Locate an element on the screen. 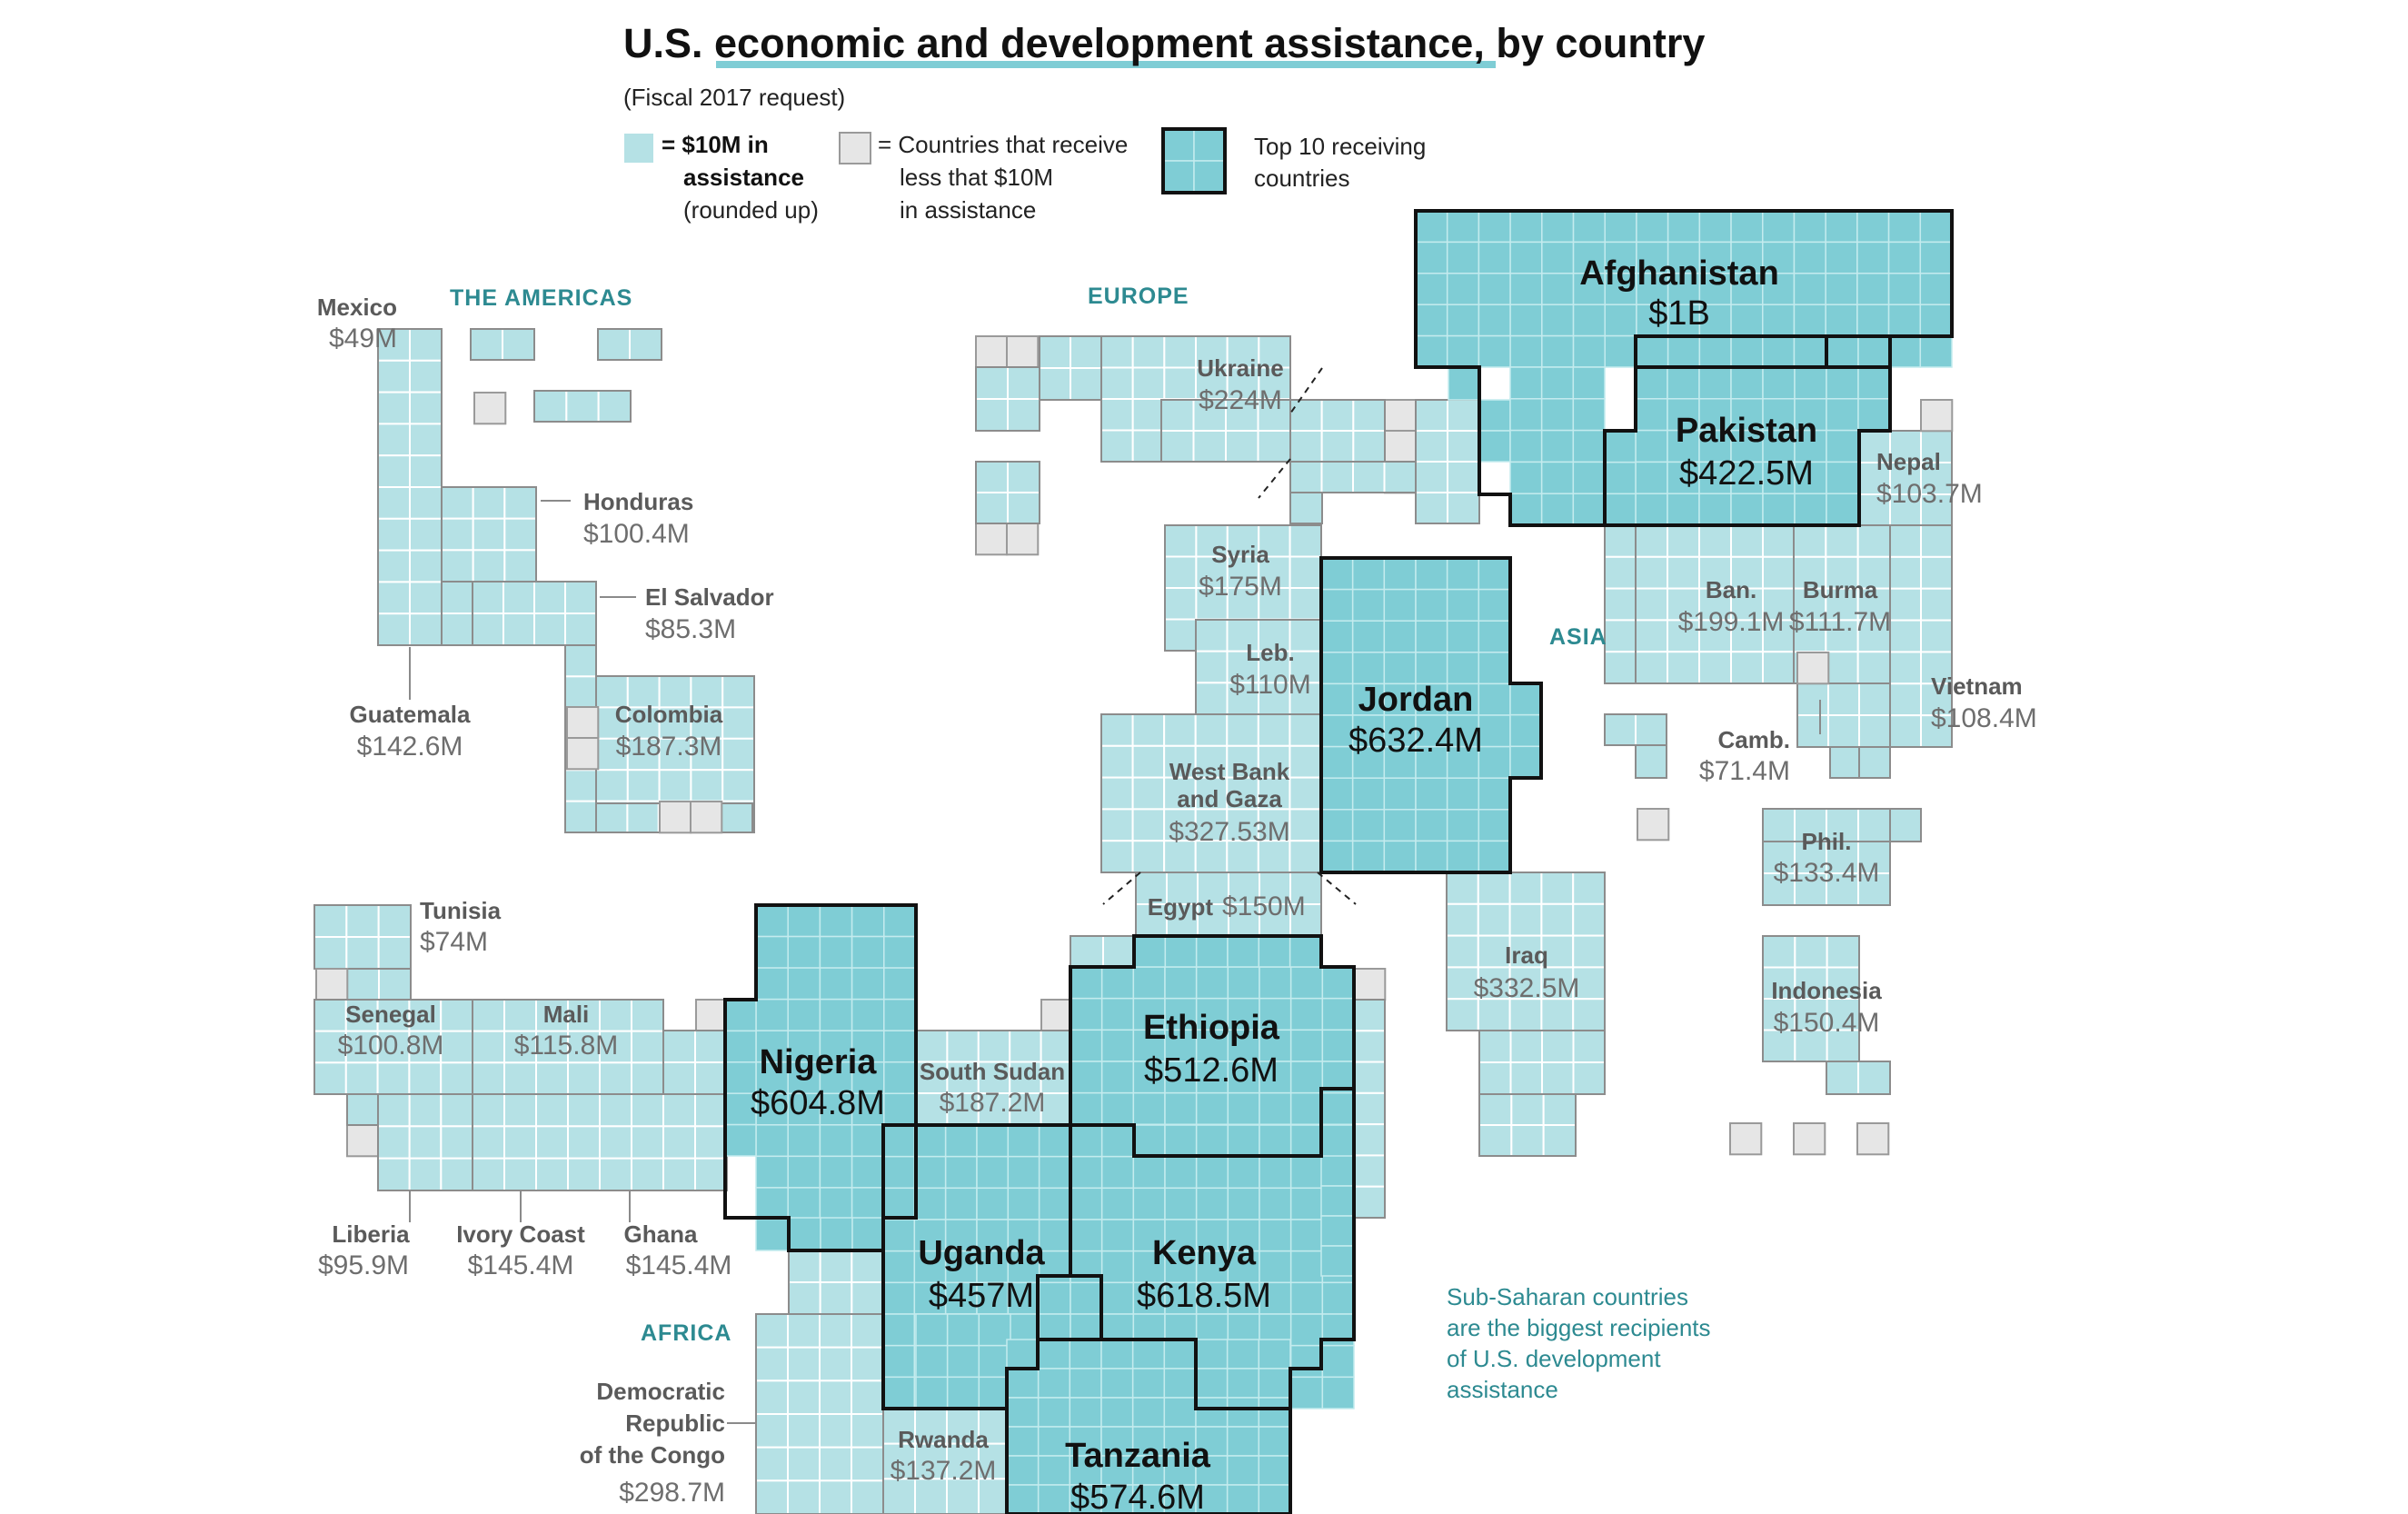  nepal-tile is located at coordinates (1874, 446).